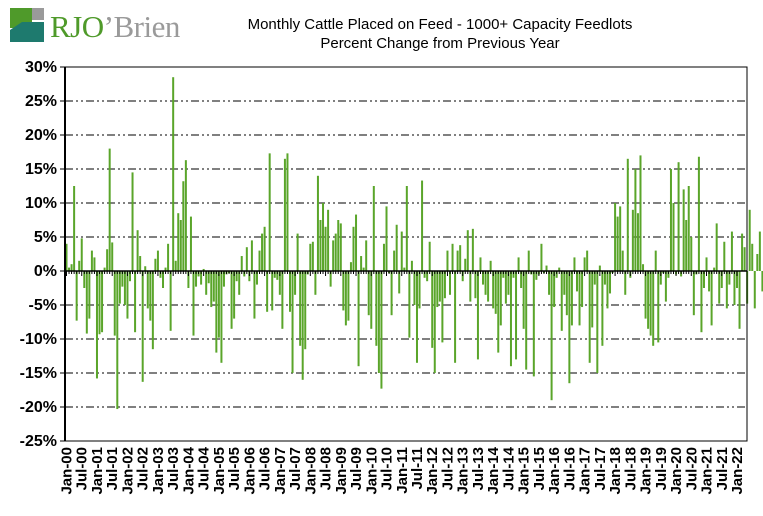 Image resolution: width=763 pixels, height=516 pixels. What do you see at coordinates (249, 471) in the screenshot?
I see `x-tick-label: Jan-06` at bounding box center [249, 471].